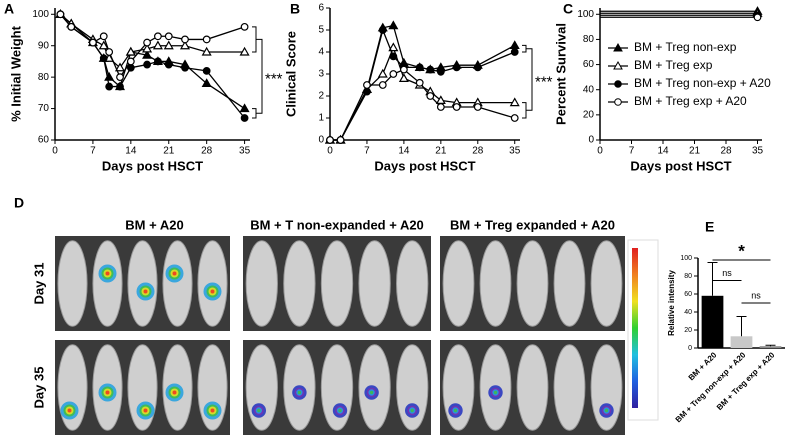 This screenshot has width=800, height=441. What do you see at coordinates (746, 381) in the screenshot?
I see `x-tick-label: BM + Treg exp + A20` at bounding box center [746, 381].